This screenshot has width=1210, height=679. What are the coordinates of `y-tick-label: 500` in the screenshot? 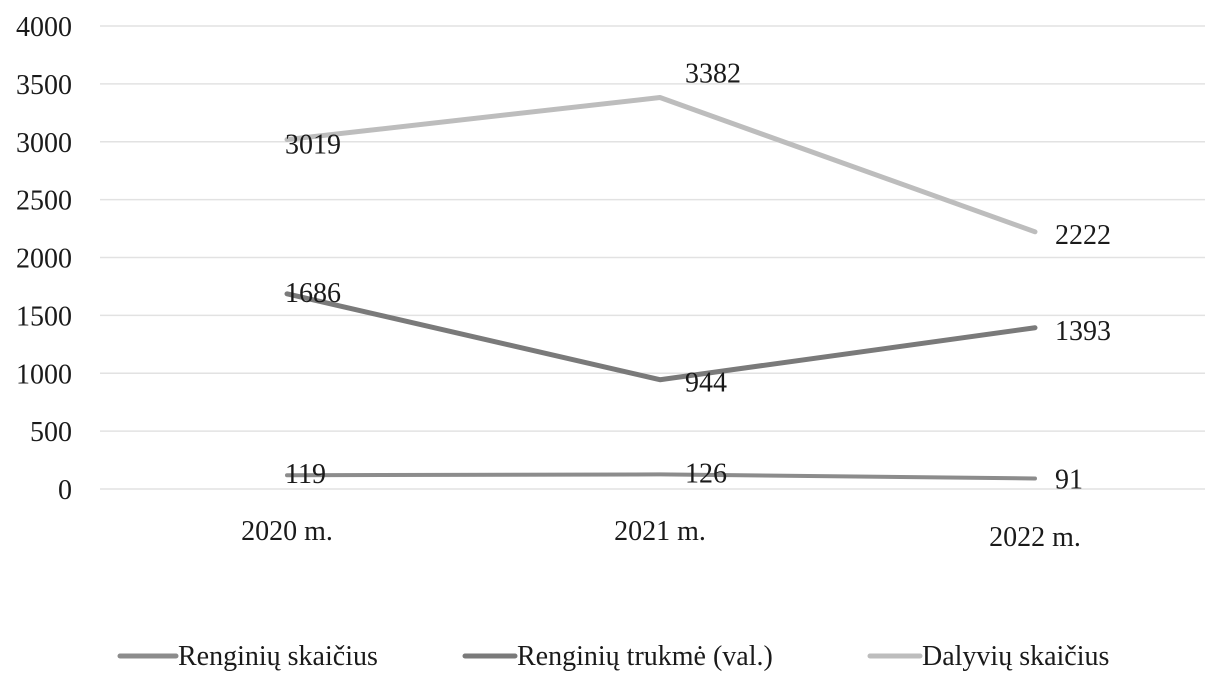 It's located at (51, 432).